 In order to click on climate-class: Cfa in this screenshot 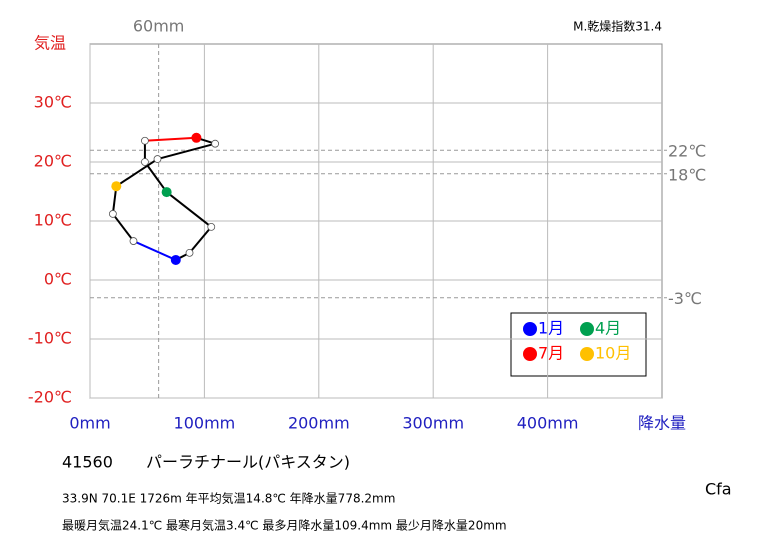, I will do `click(718, 489)`.